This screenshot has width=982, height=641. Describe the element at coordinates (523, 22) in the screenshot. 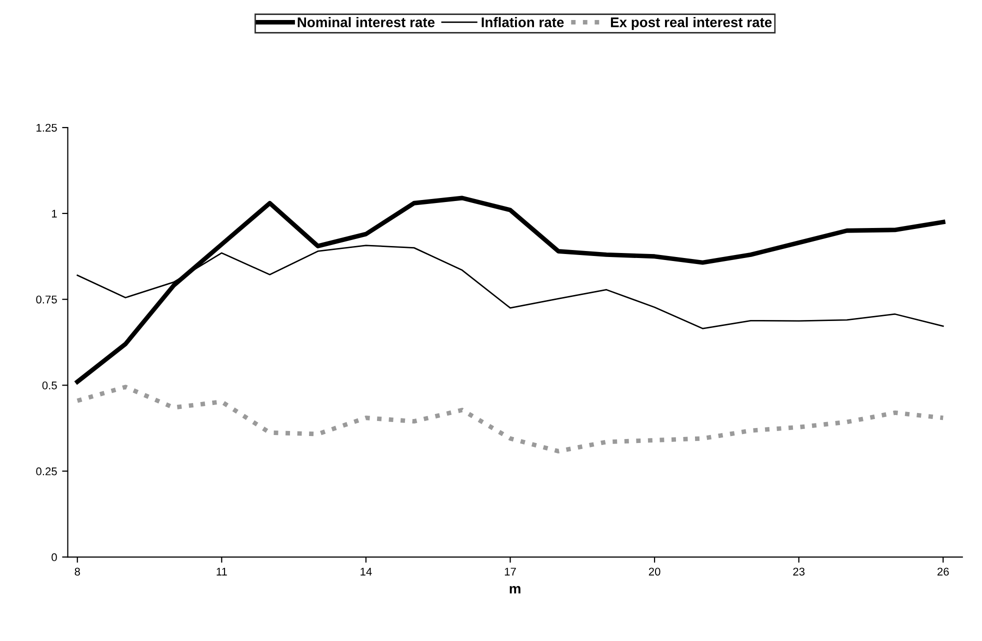

I see `legend-label: Inflation rate` at that location.